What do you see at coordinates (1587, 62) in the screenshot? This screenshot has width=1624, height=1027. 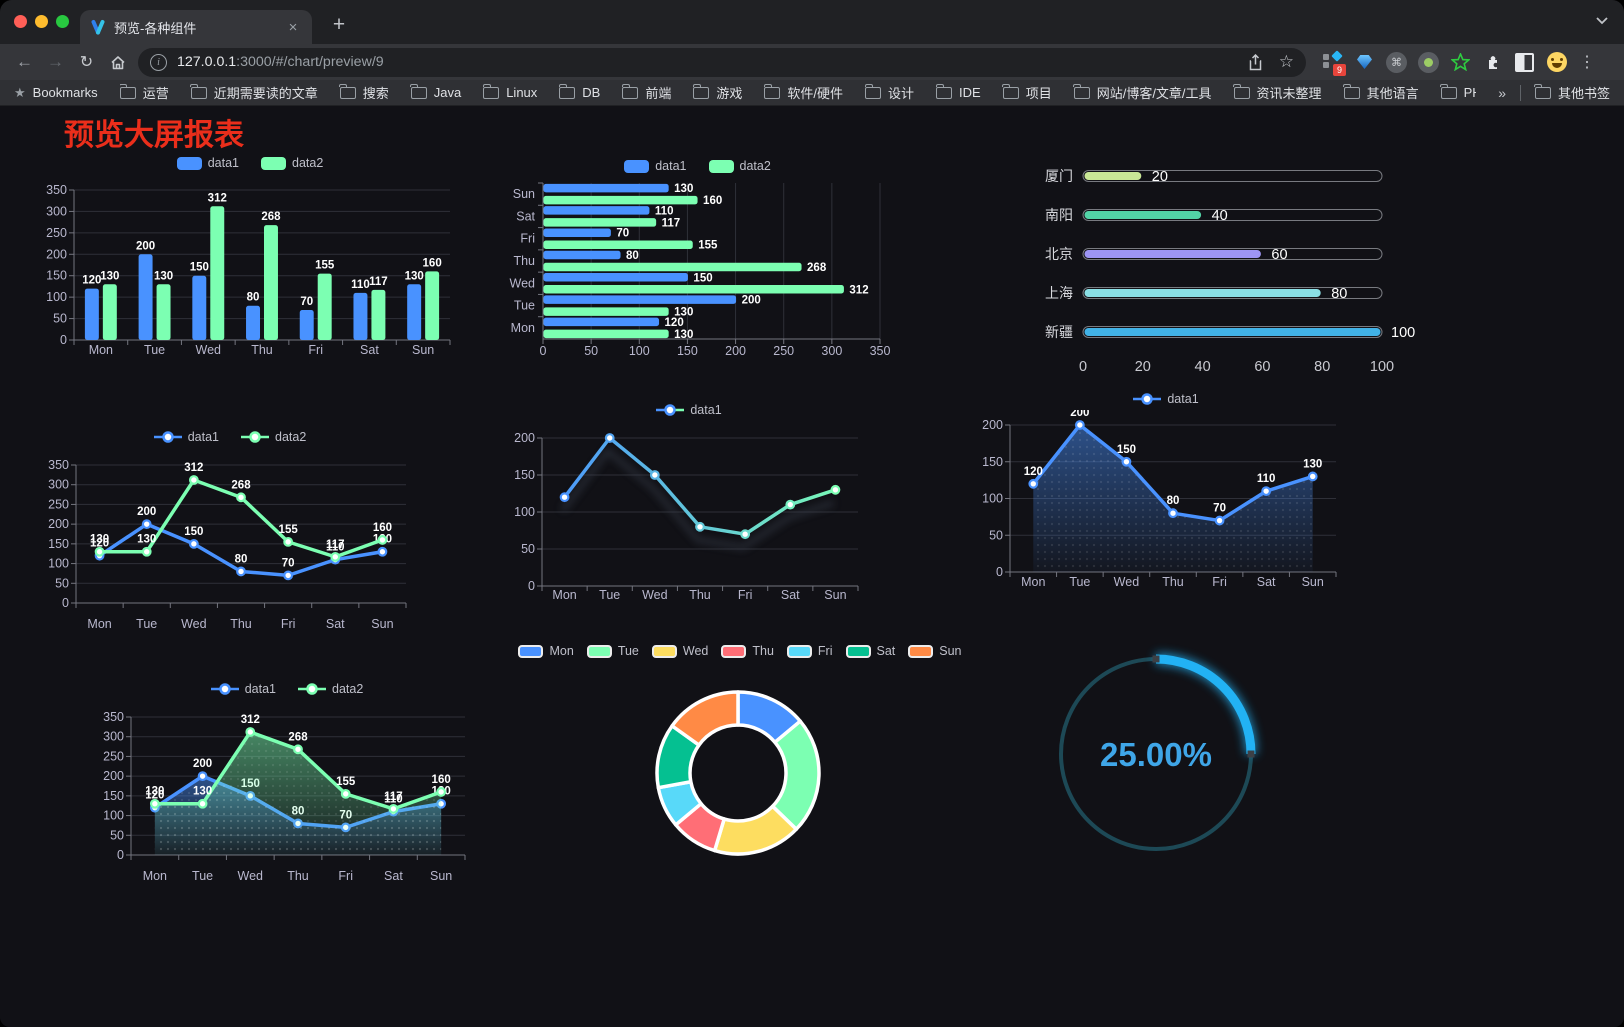 I see `browser-menu-icon: ⋮` at bounding box center [1587, 62].